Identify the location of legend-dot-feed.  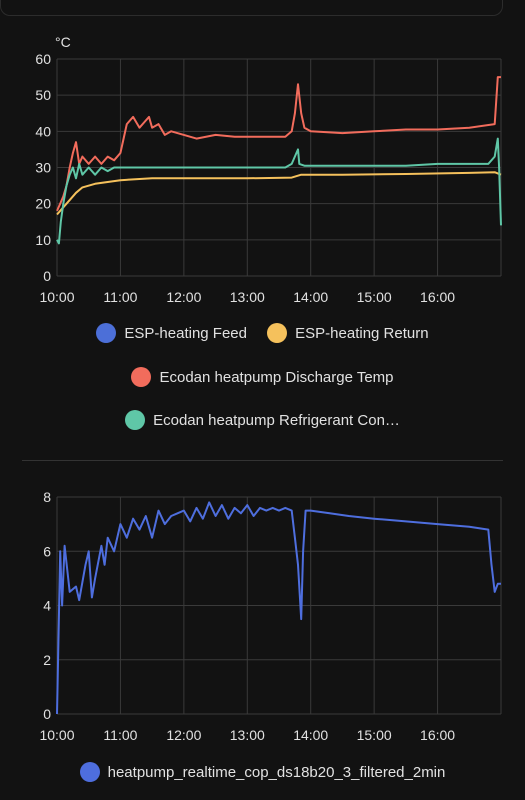
(106, 333).